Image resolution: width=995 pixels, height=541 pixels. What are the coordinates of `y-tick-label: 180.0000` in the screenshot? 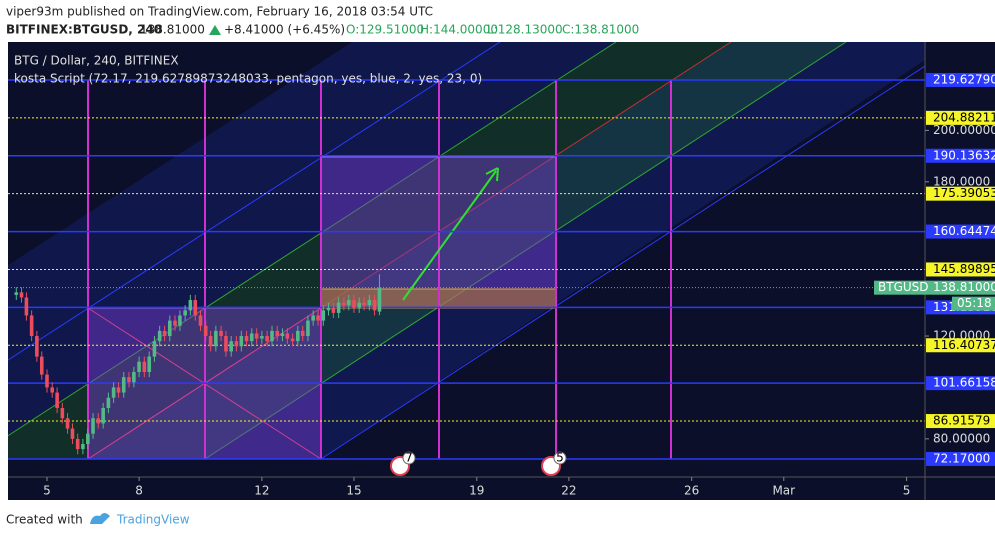 It's located at (961, 181).